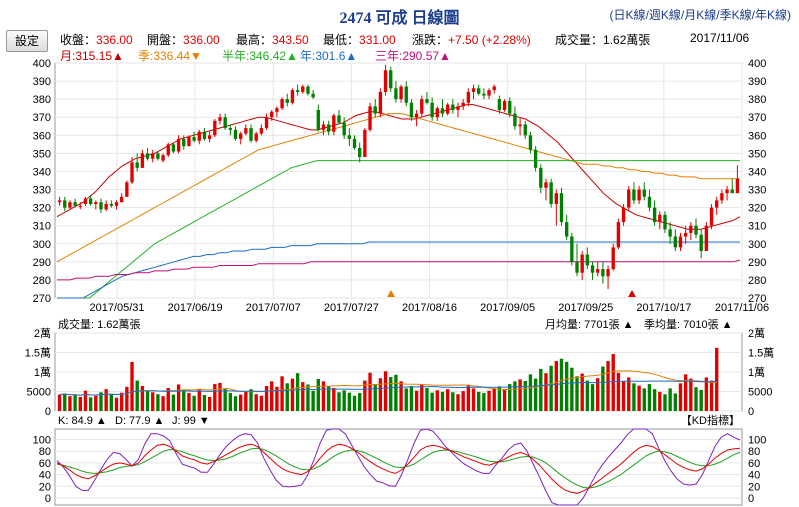  What do you see at coordinates (86, 56) in the screenshot?
I see `ma-month-label: 月:315.15` at bounding box center [86, 56].